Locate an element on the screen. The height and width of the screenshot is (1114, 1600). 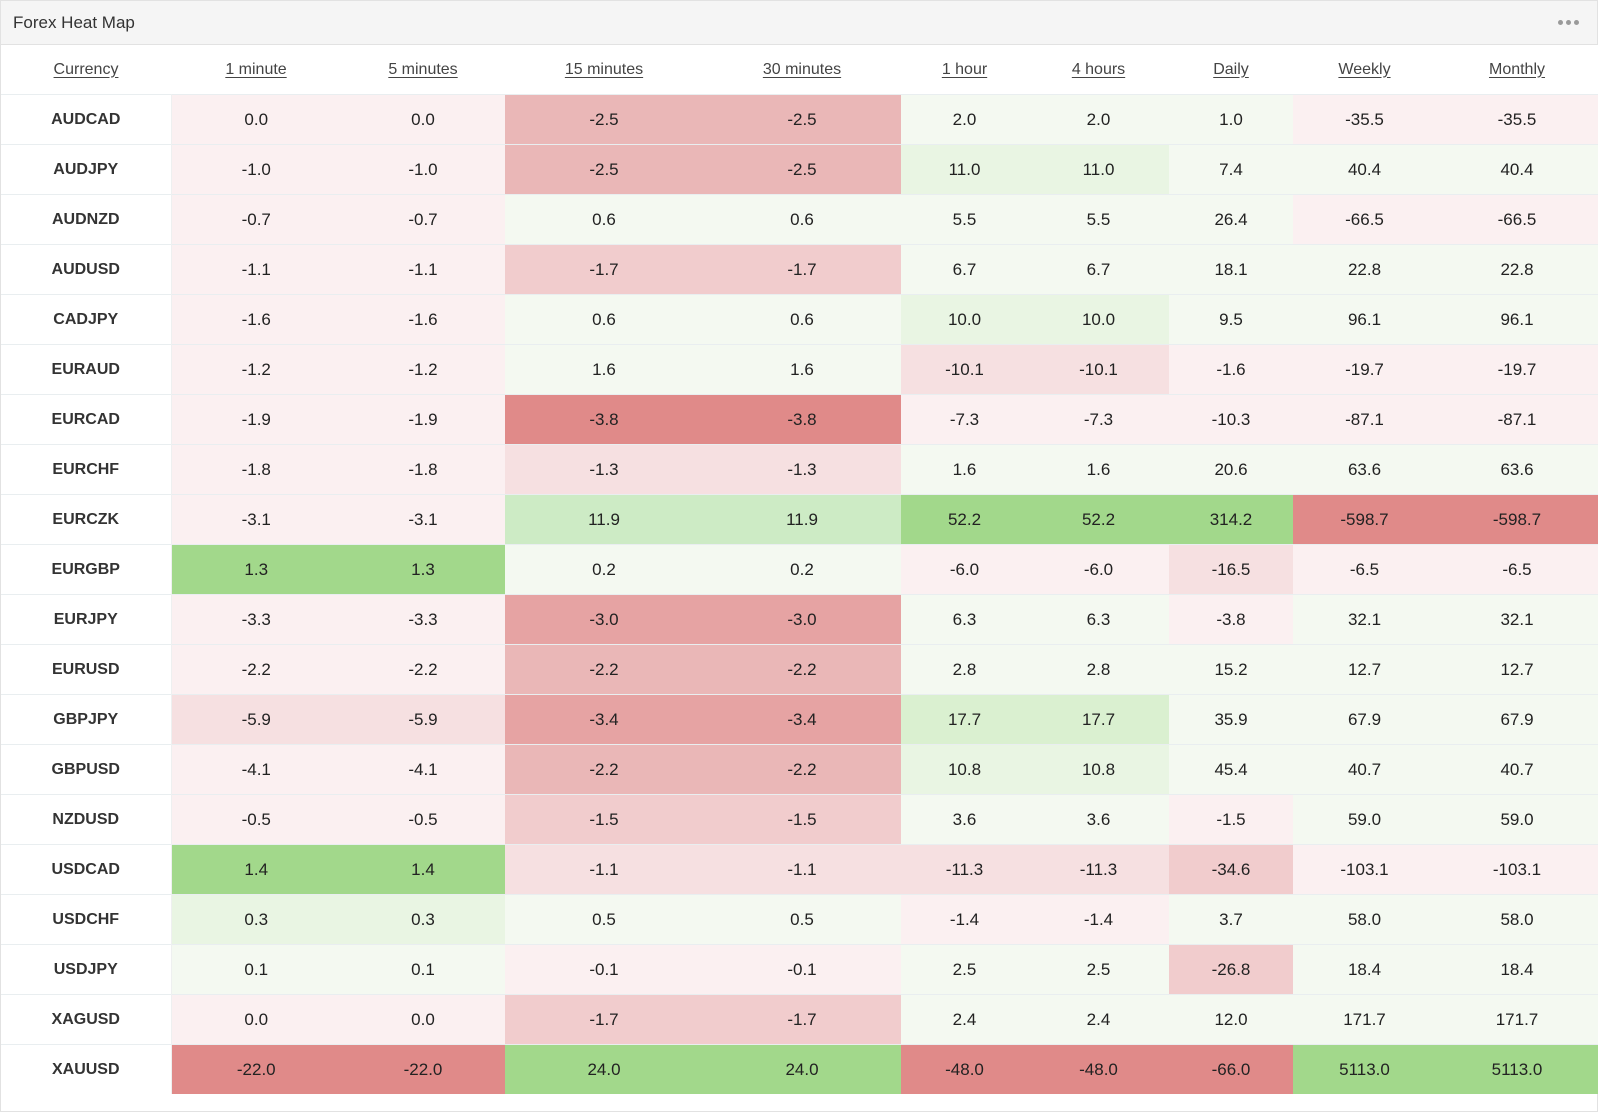
heat-value-cell: 63.6 is located at coordinates (1517, 469).